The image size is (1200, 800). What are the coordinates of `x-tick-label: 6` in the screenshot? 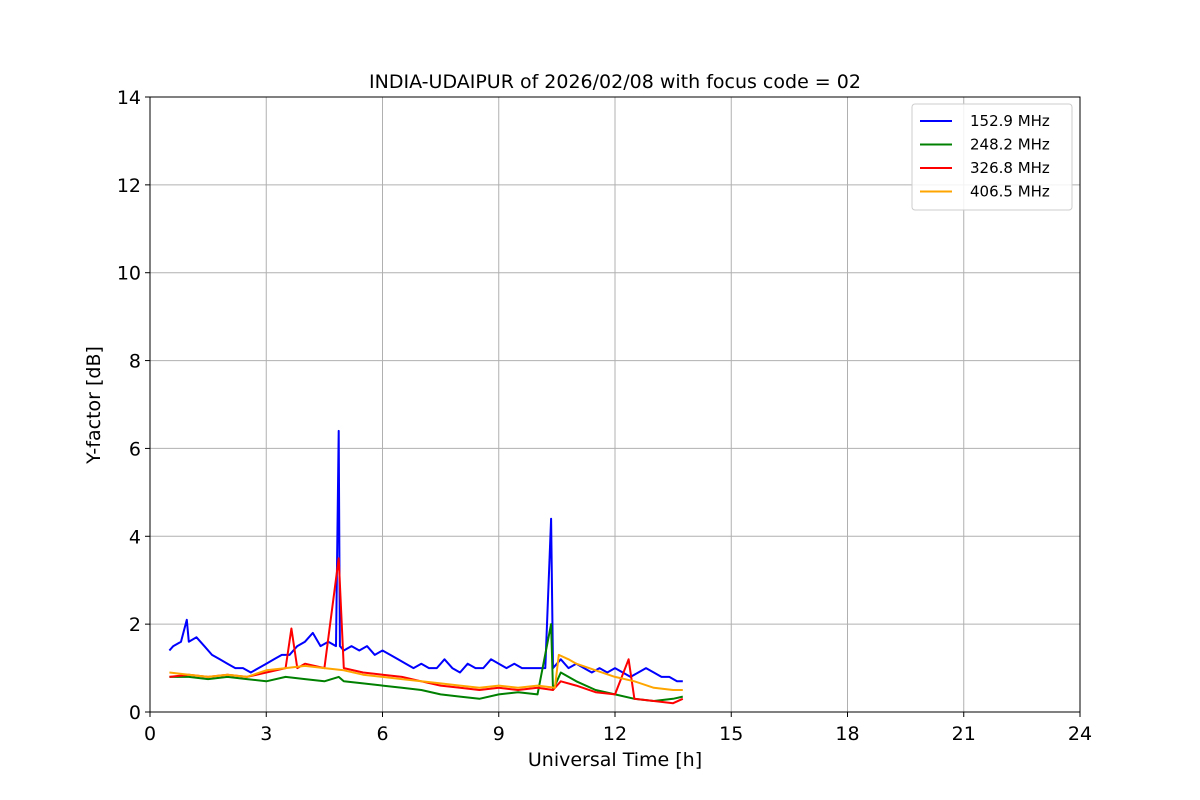 It's located at (382, 734).